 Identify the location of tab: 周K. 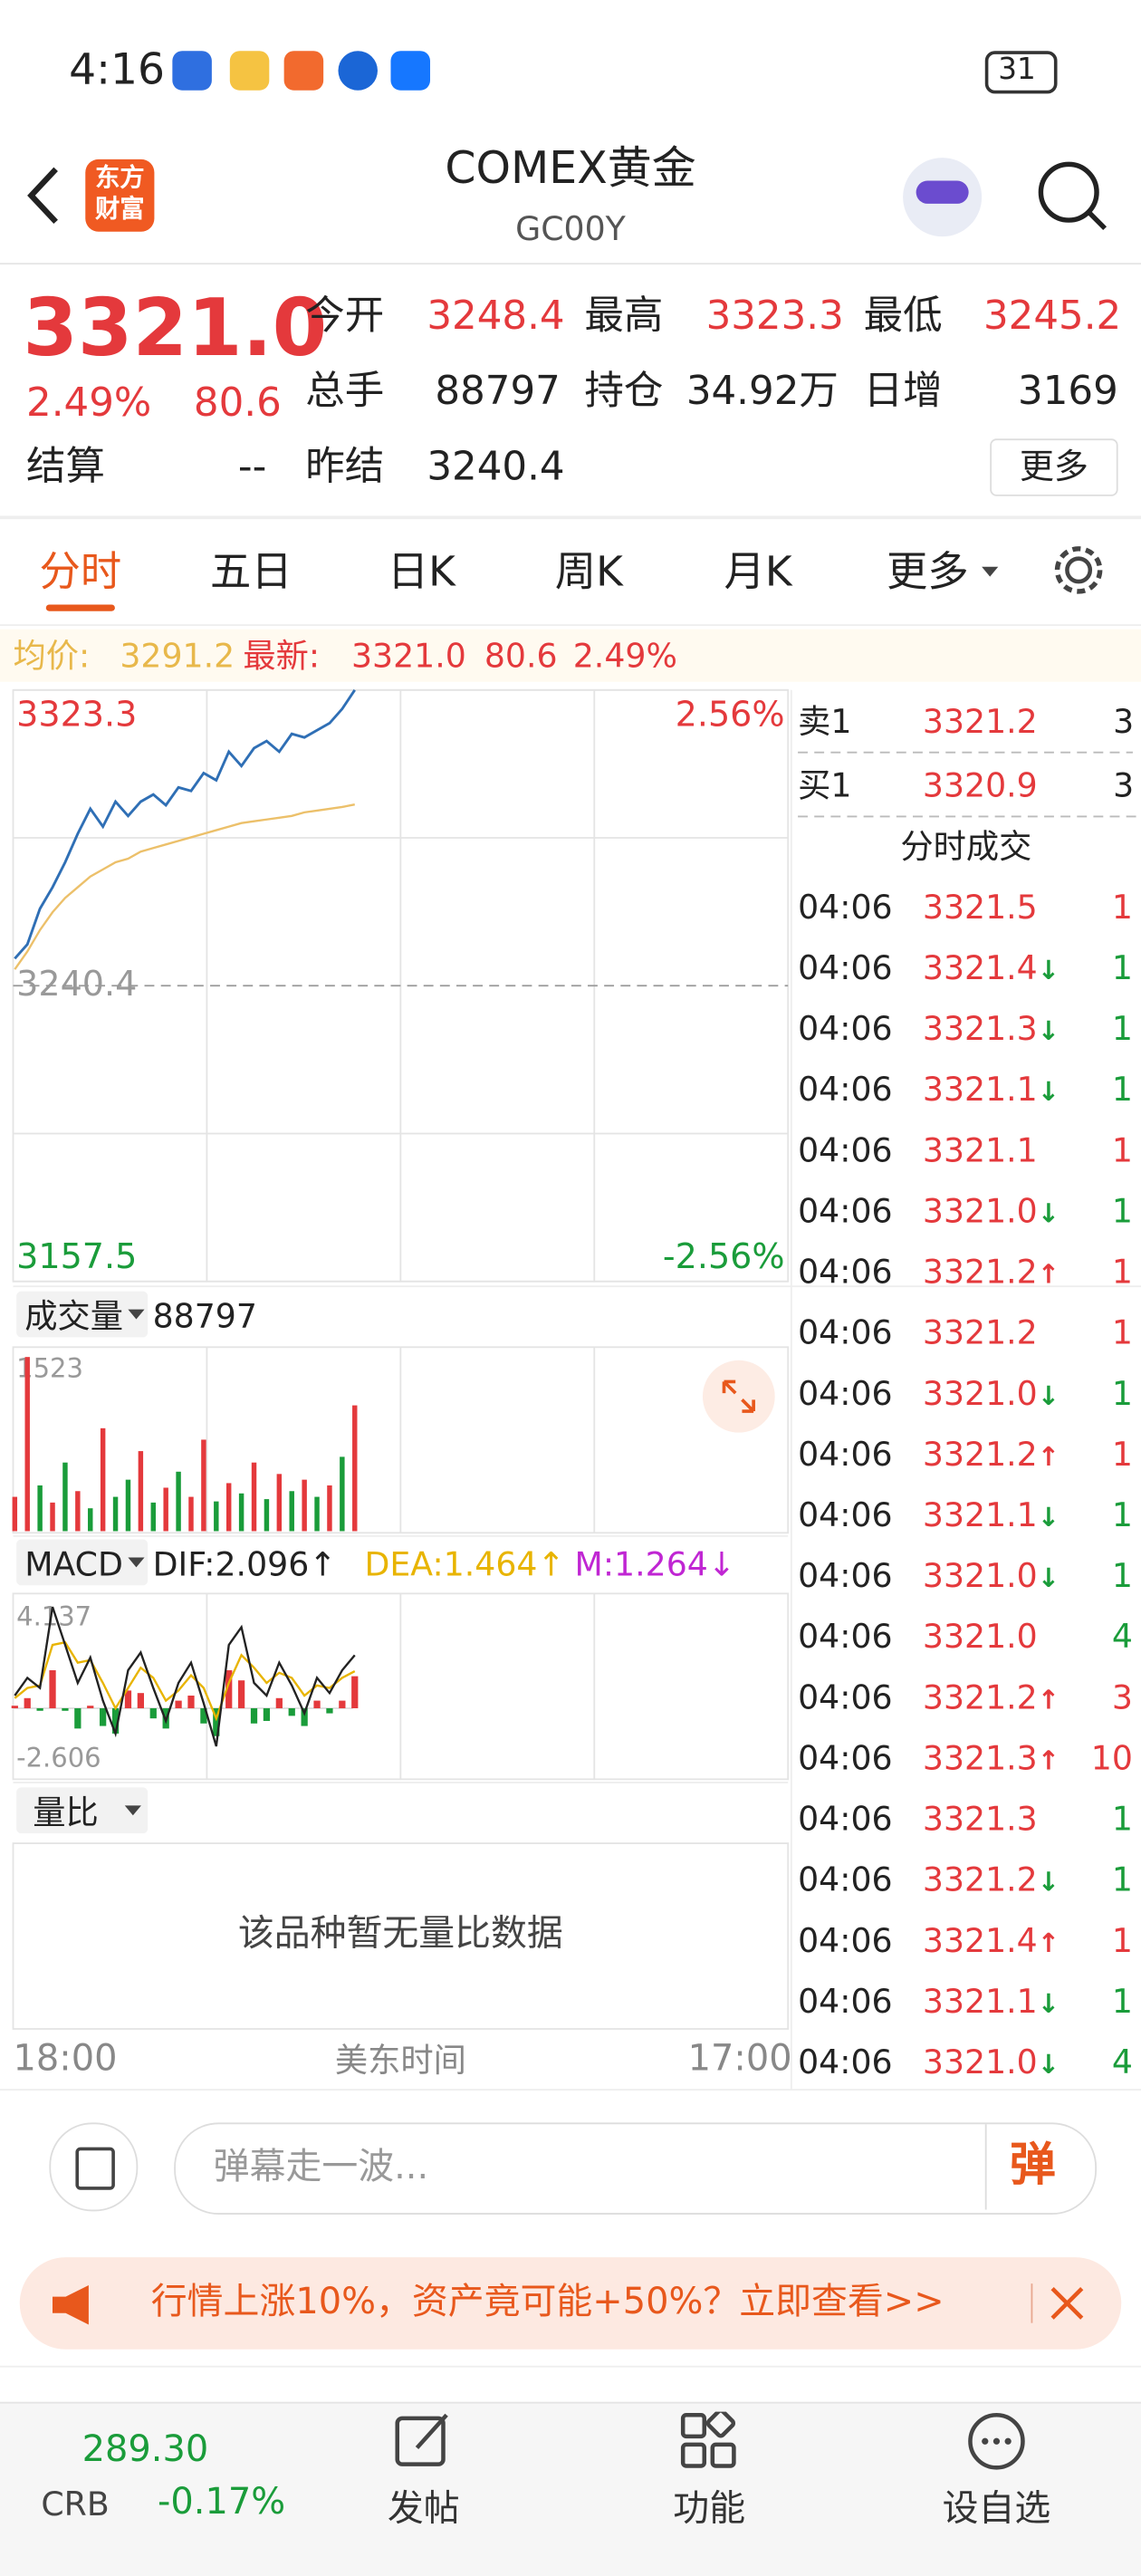
(588, 571).